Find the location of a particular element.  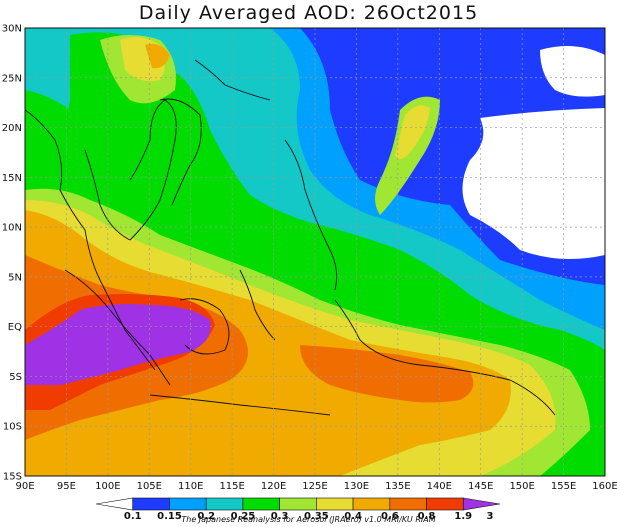

colorbar-level-label: 0.8 is located at coordinates (427, 516).